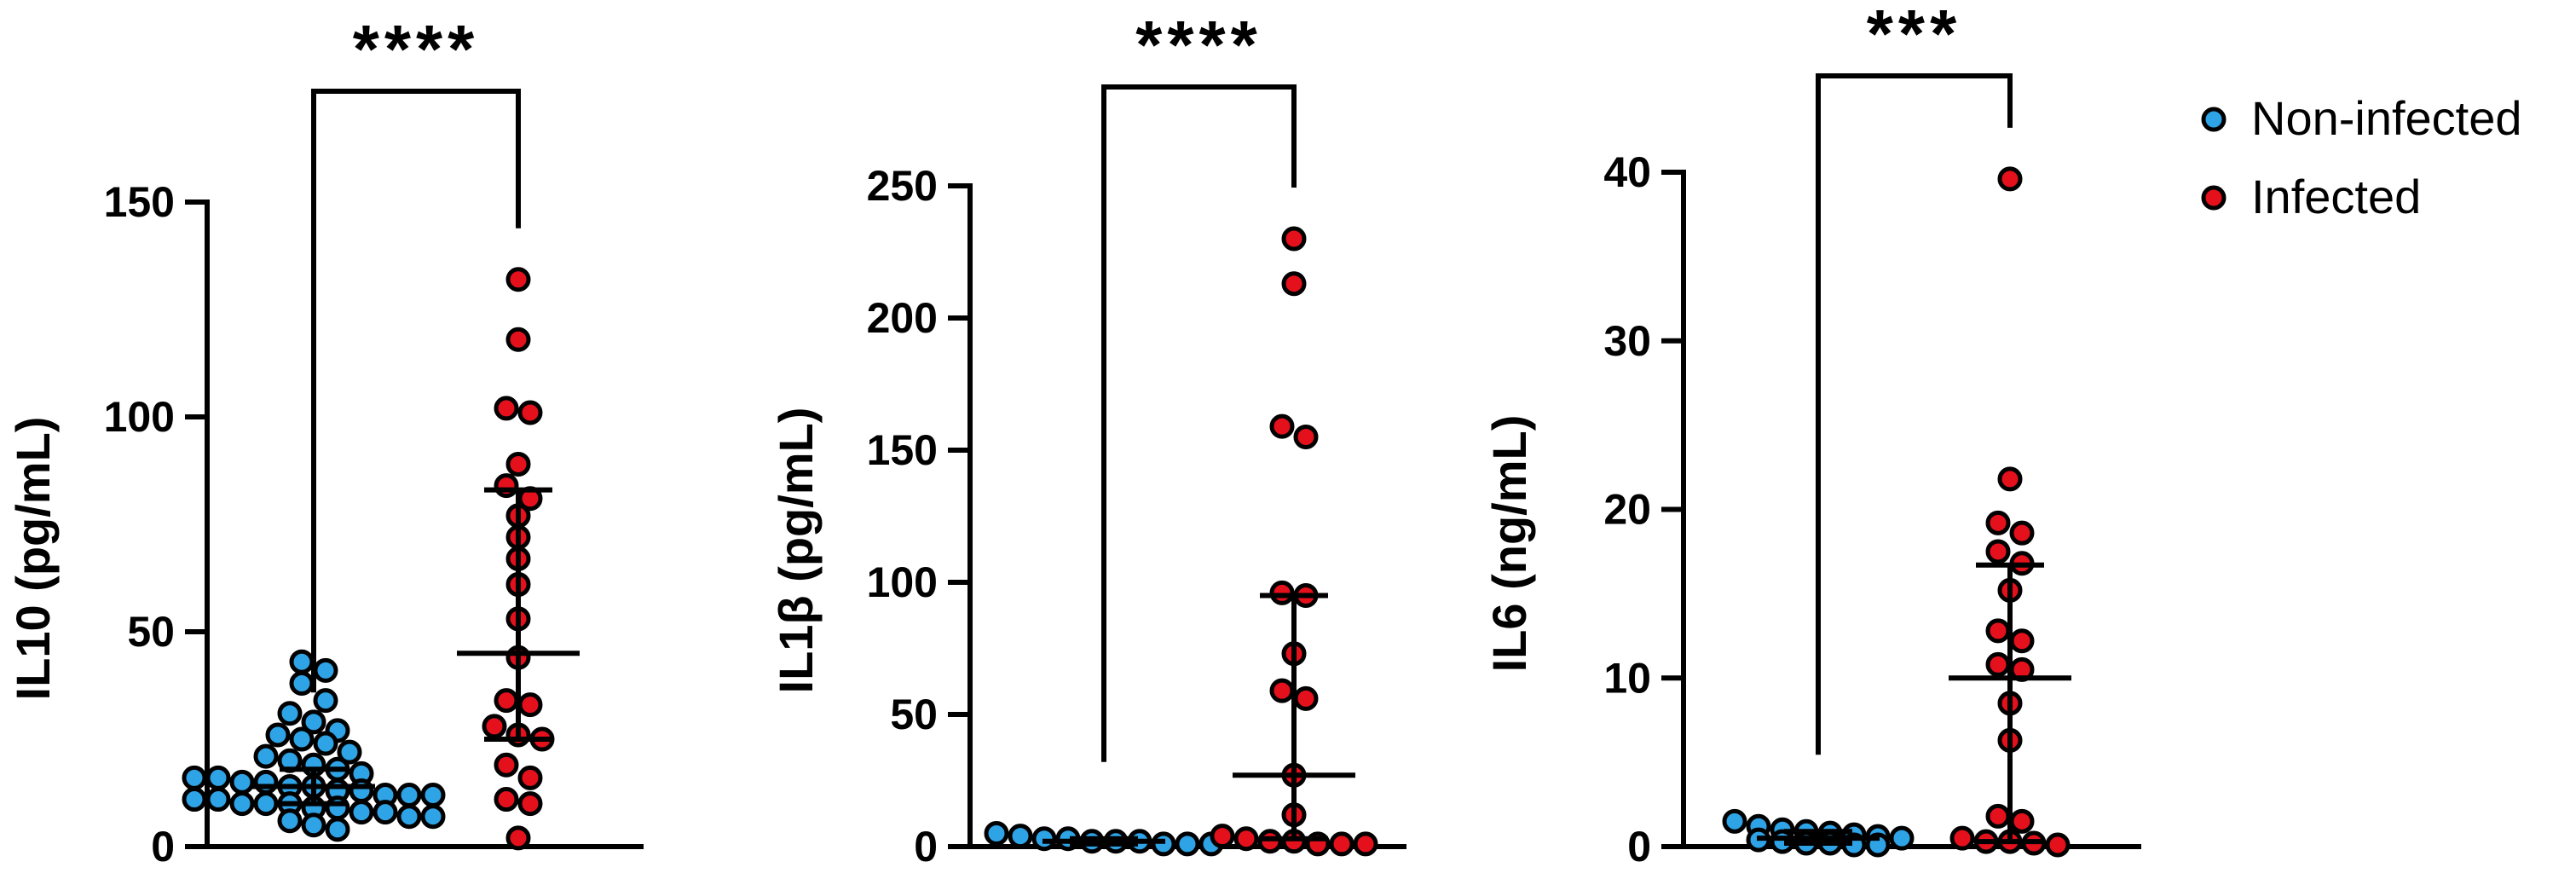 The image size is (2576, 879). Describe the element at coordinates (1914, 36) in the screenshot. I see `significance-label: ***` at that location.